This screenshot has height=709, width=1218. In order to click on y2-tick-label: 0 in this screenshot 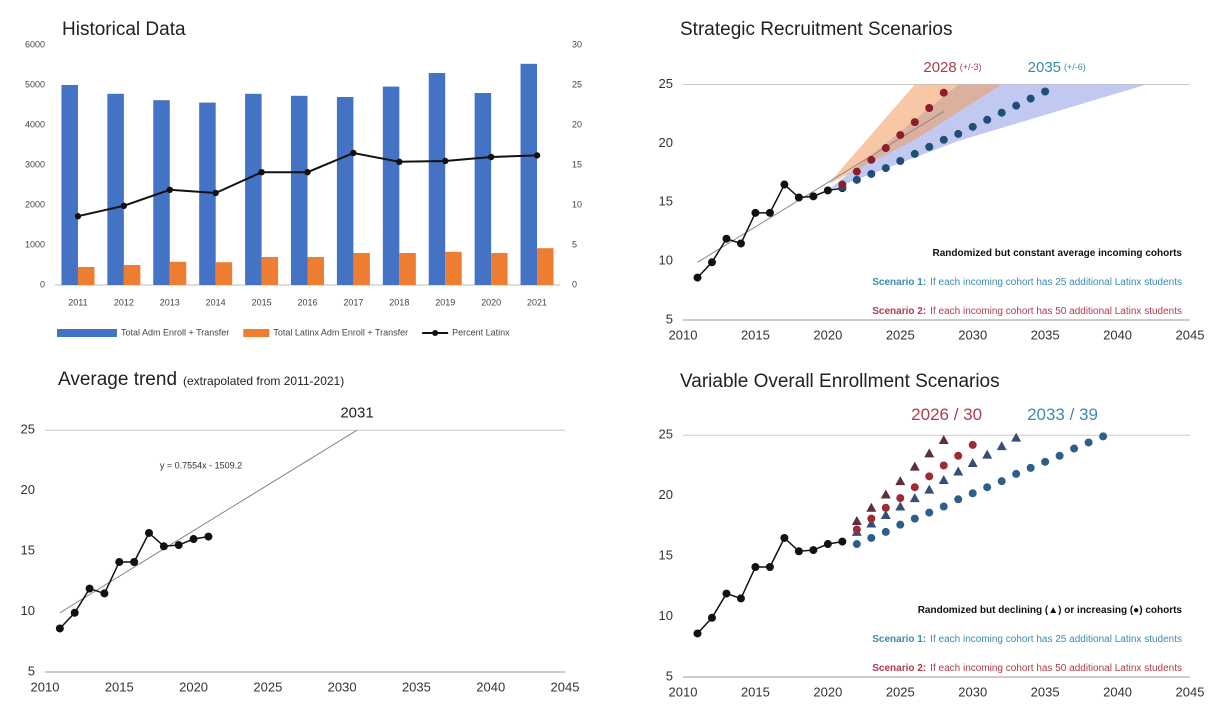, I will do `click(574, 284)`.